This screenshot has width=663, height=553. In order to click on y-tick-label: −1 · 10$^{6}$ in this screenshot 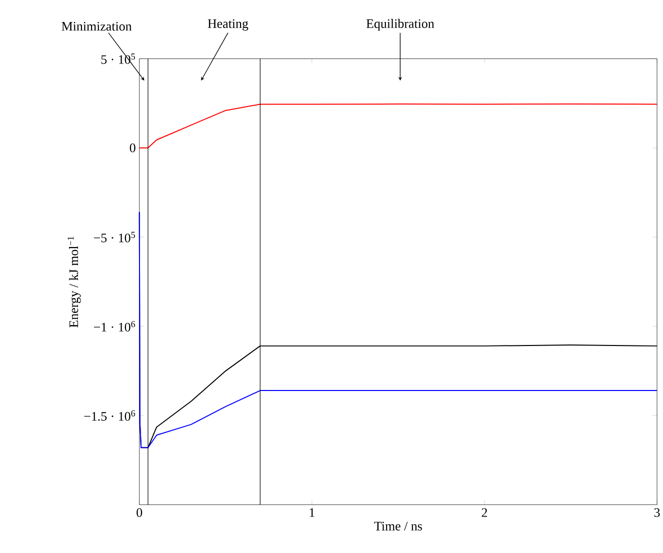, I will do `click(115, 326)`.